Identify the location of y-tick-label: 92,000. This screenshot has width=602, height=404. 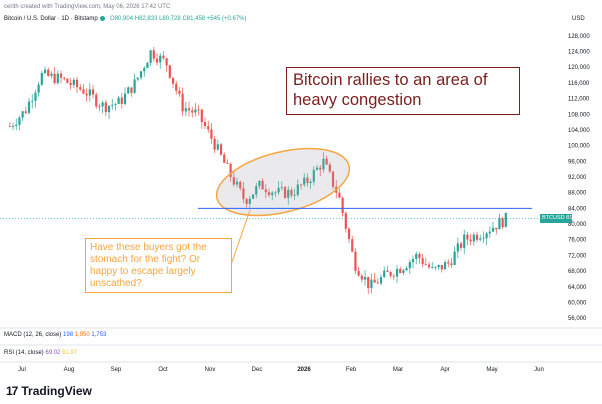
(577, 178).